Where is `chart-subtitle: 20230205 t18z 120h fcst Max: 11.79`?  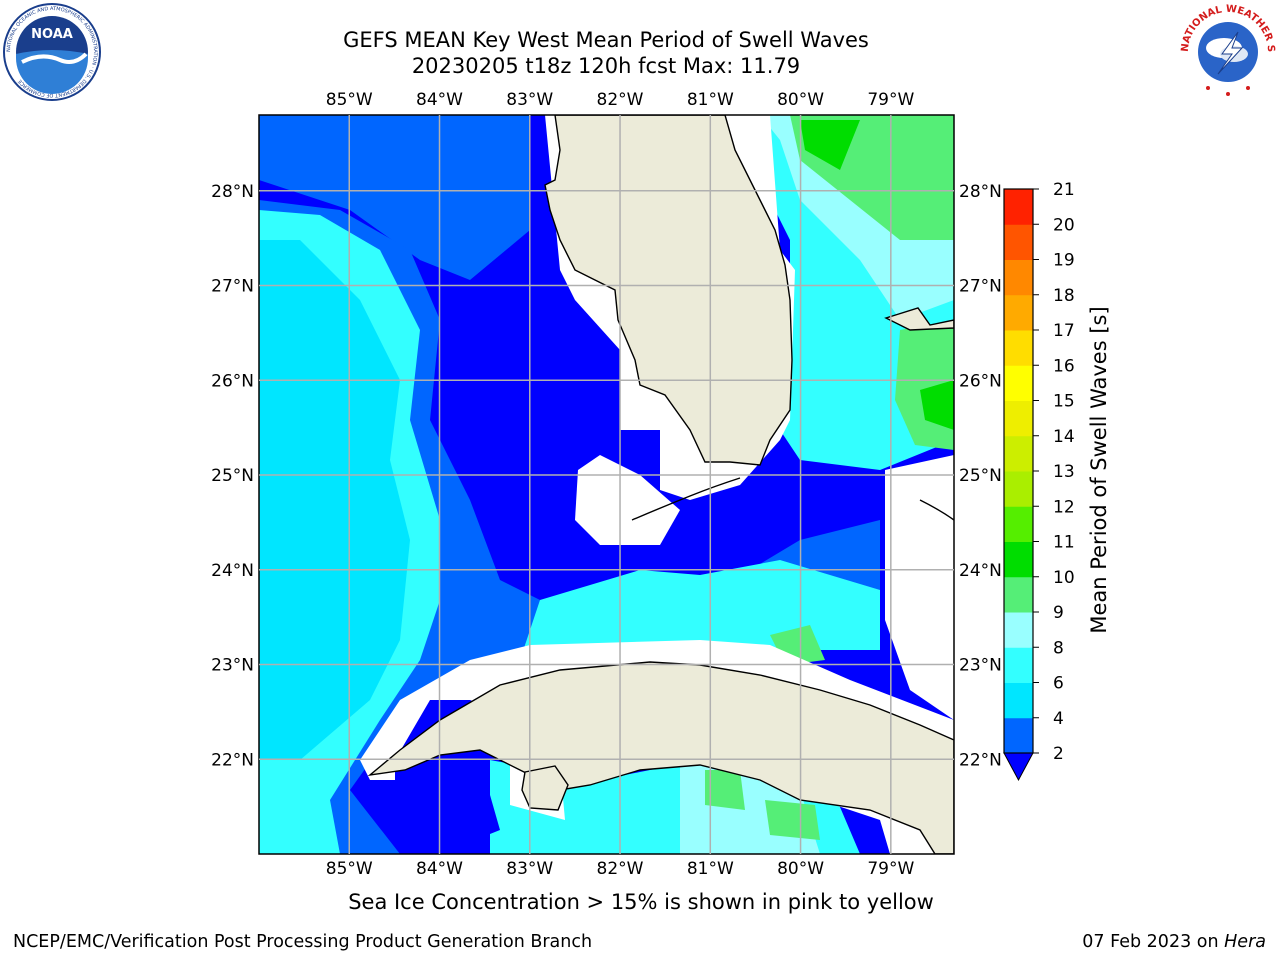
chart-subtitle: 20230205 t18z 120h fcst Max: 11.79 is located at coordinates (606, 66).